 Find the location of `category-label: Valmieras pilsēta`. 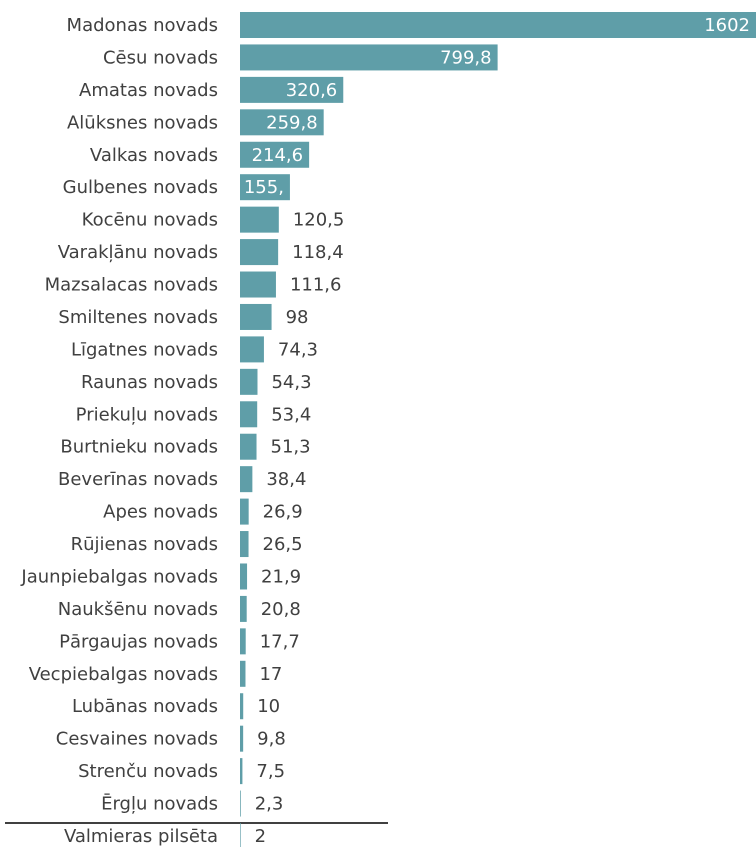

category-label: Valmieras pilsēta is located at coordinates (141, 836).